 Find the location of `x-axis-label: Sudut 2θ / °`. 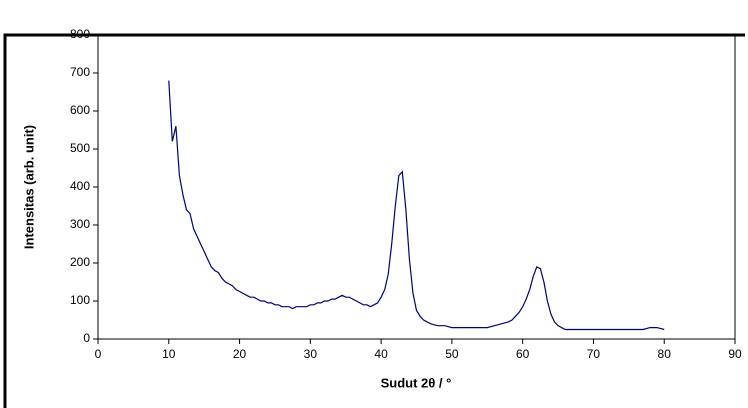

x-axis-label: Sudut 2θ / ° is located at coordinates (416, 382).